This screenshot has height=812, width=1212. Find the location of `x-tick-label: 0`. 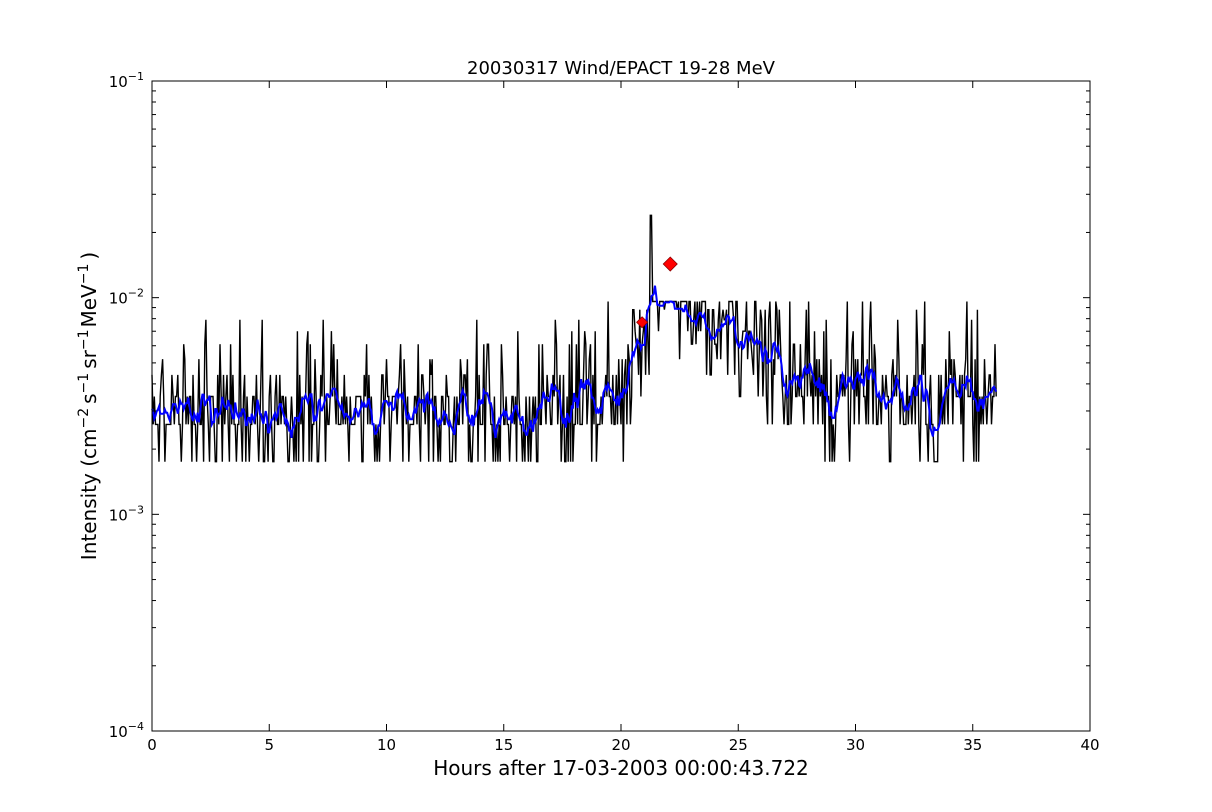

x-tick-label: 0 is located at coordinates (152, 745).